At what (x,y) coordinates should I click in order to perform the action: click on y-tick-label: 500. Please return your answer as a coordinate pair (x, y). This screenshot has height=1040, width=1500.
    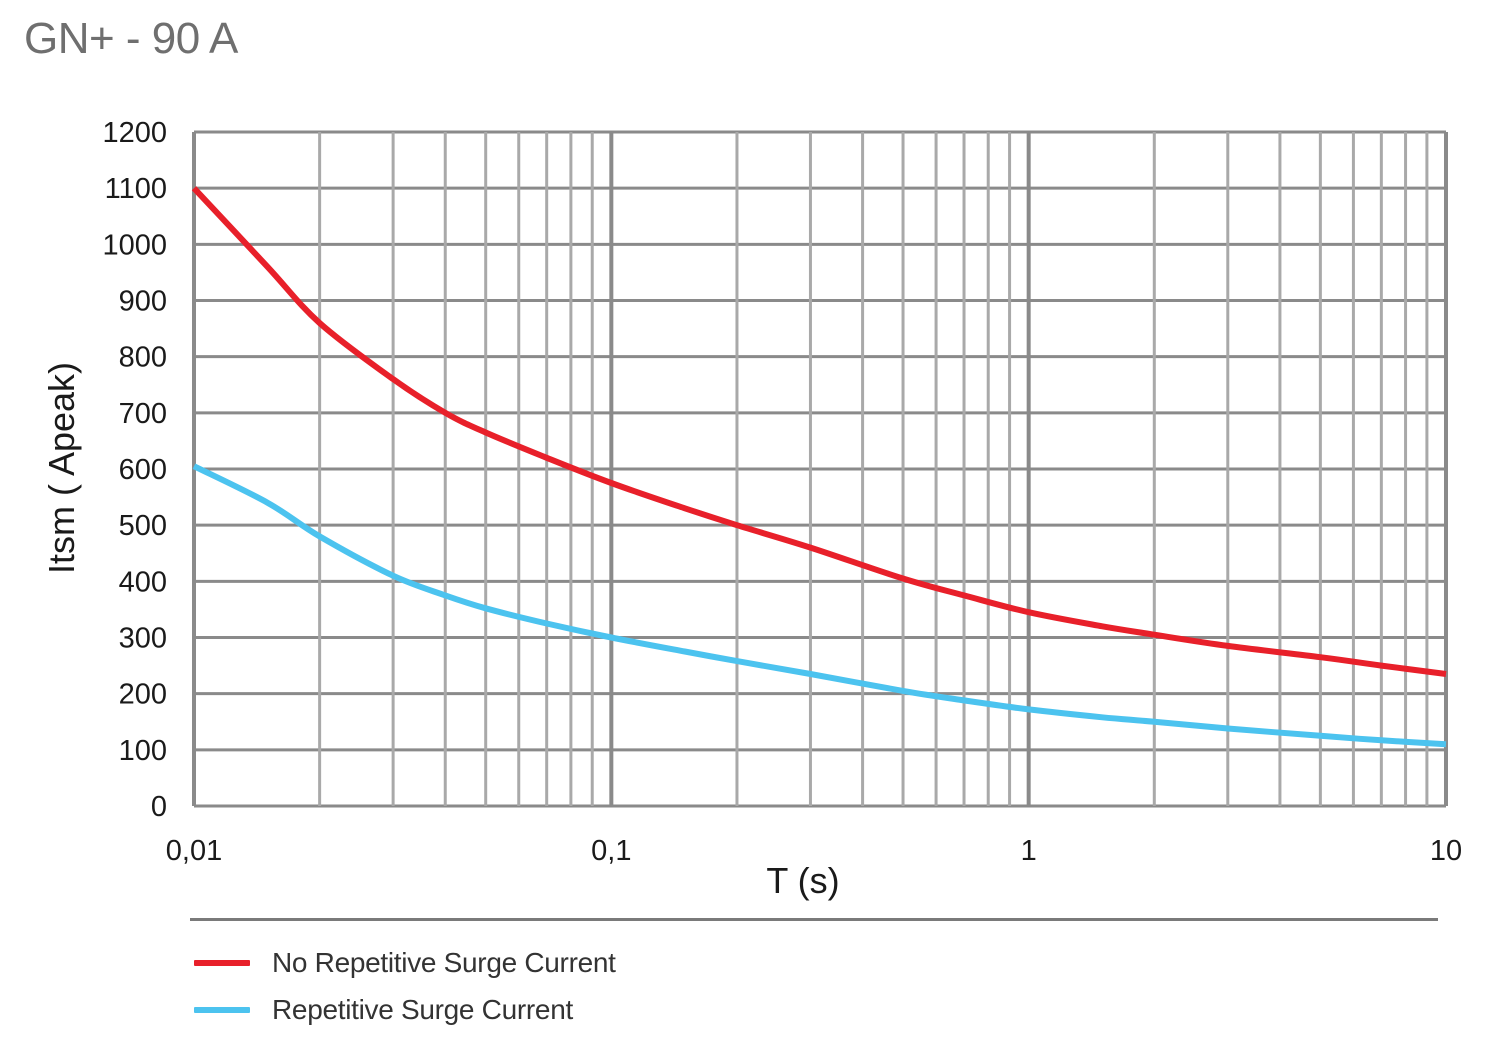
    Looking at the image, I should click on (143, 526).